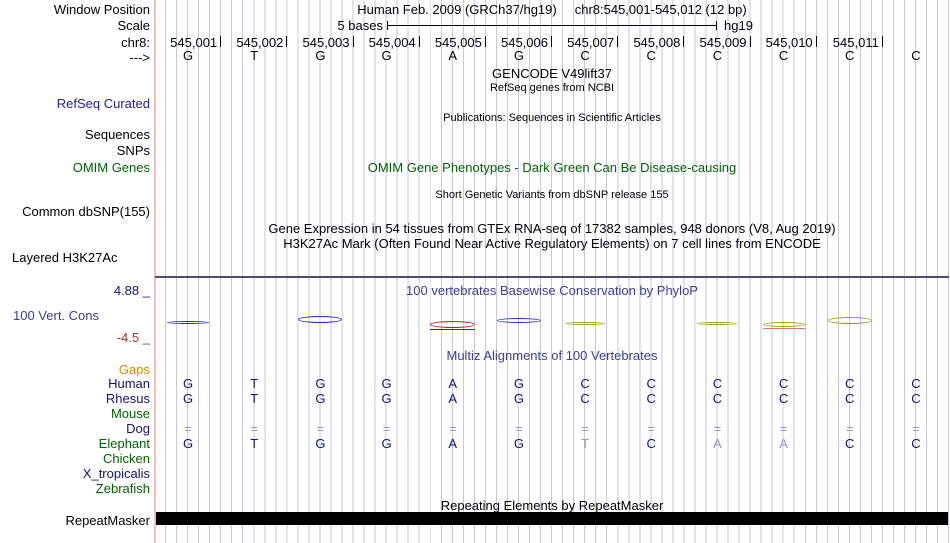  Describe the element at coordinates (254, 55) in the screenshot. I see `ruler-base-letter: T` at that location.